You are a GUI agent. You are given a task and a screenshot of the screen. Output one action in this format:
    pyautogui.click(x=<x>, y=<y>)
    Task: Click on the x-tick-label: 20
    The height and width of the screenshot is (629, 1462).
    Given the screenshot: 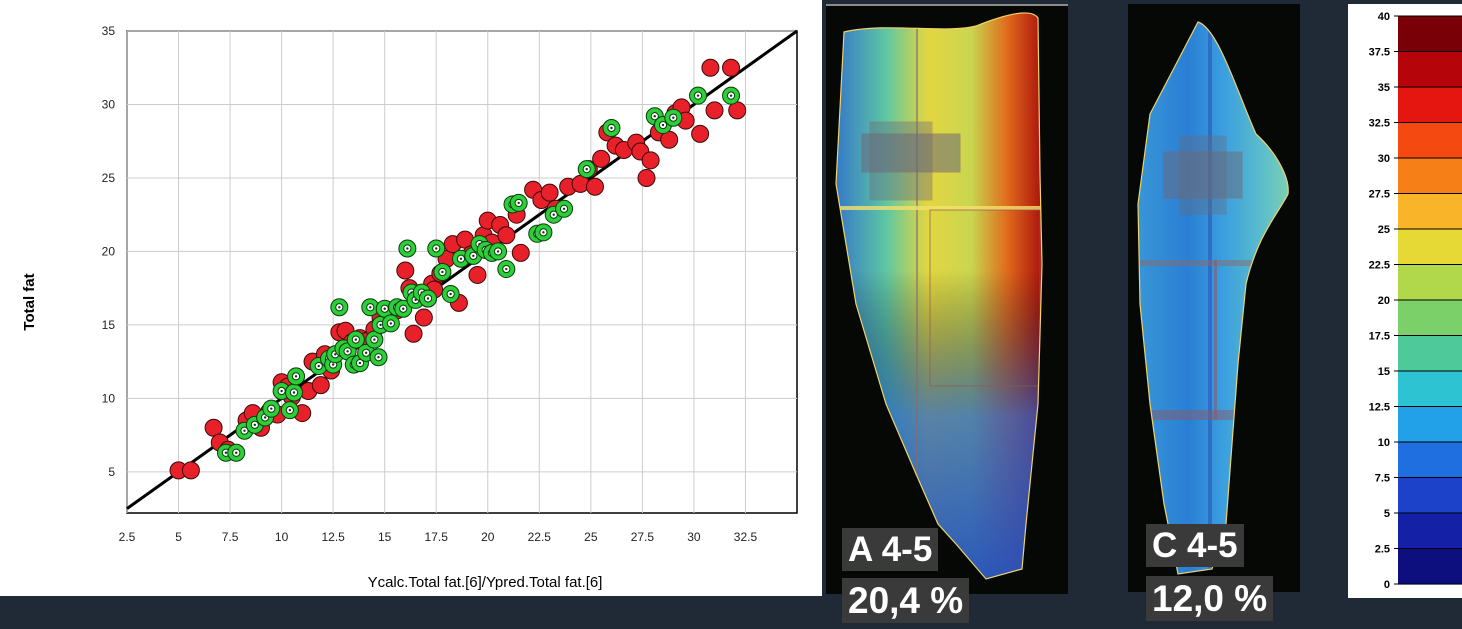 What is the action you would take?
    pyautogui.click(x=488, y=537)
    